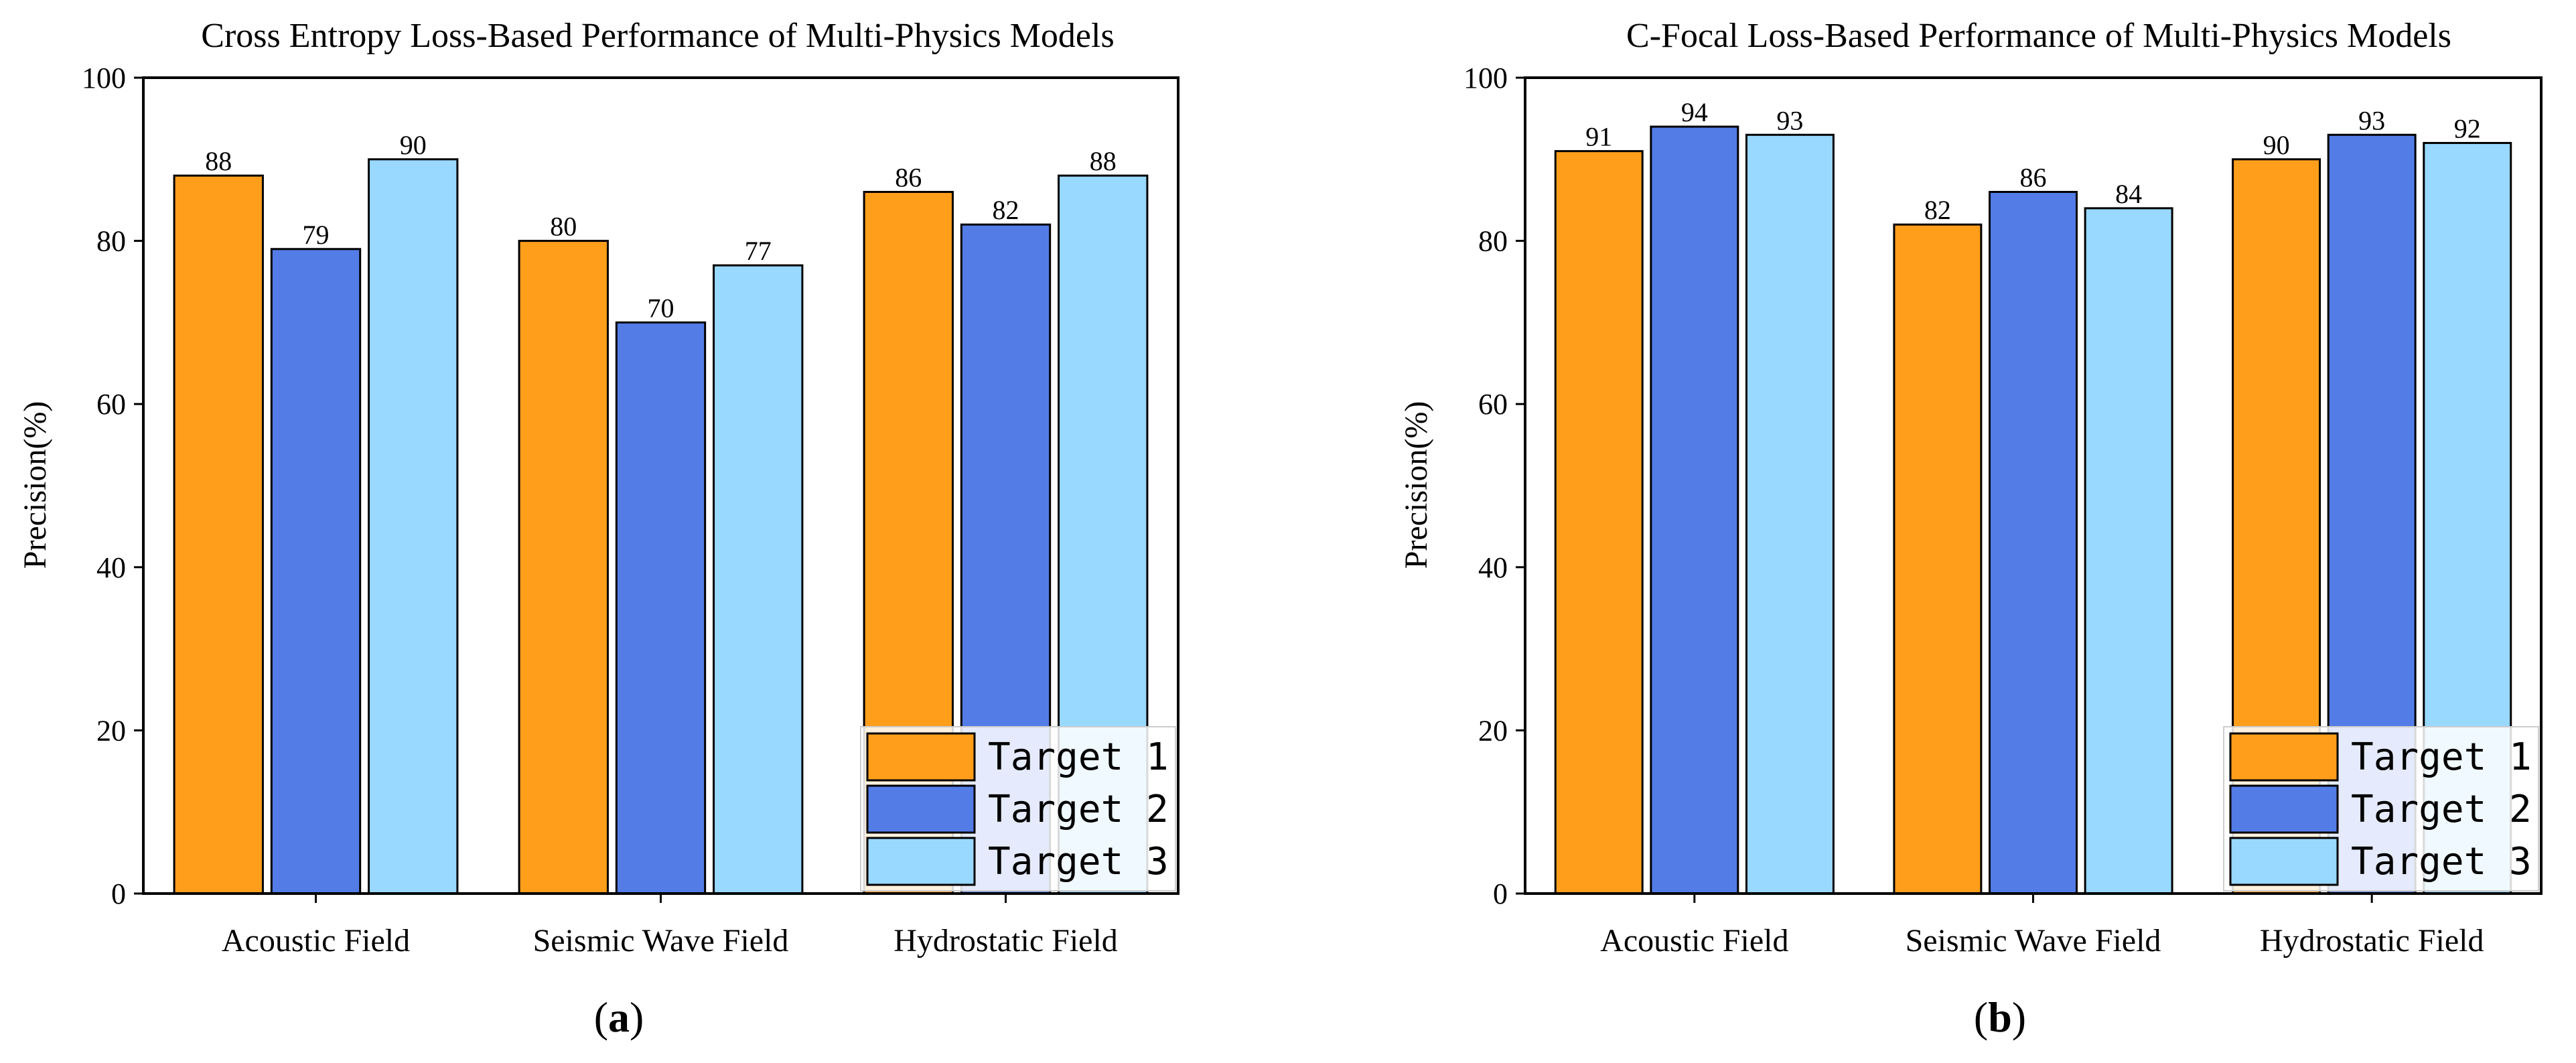 The image size is (2576, 1063). What do you see at coordinates (758, 251) in the screenshot?
I see `bar-value-label: 77` at bounding box center [758, 251].